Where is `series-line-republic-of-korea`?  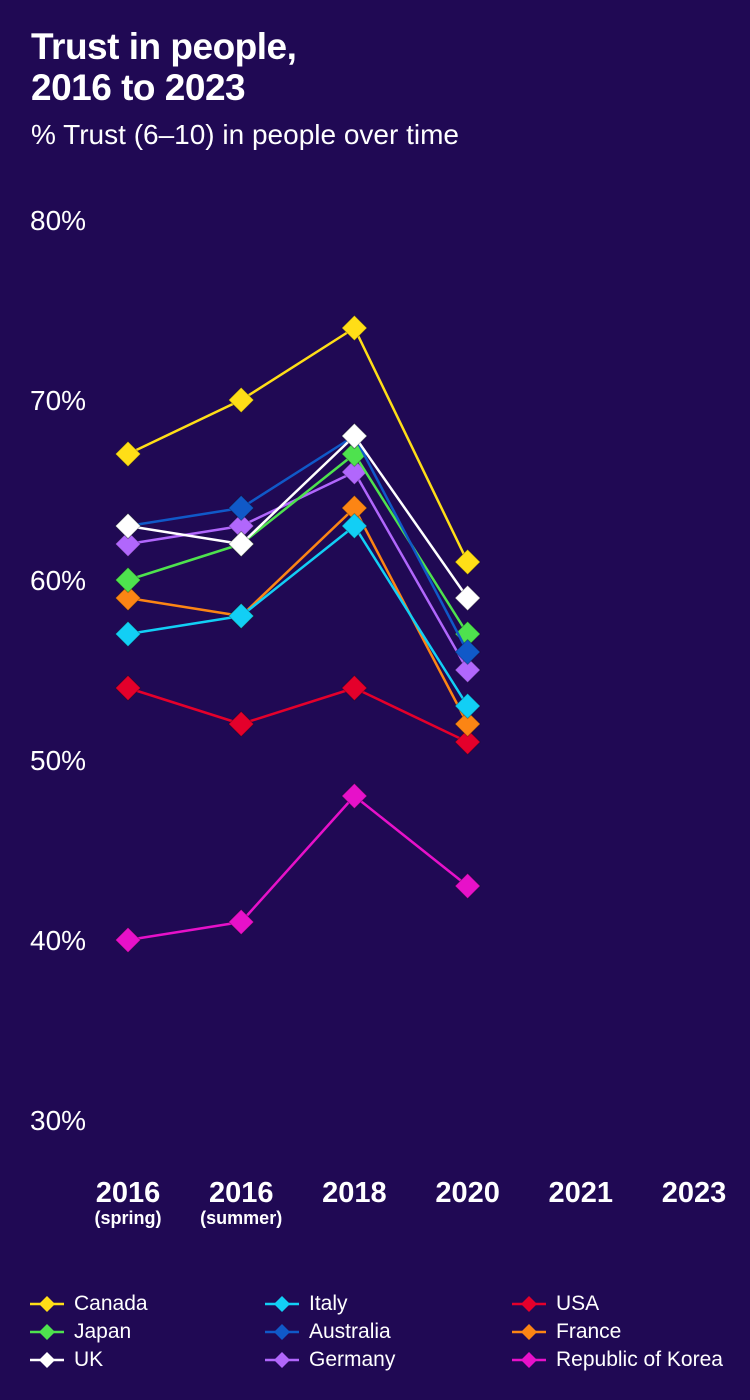
series-line-republic-of-korea is located at coordinates (298, 868).